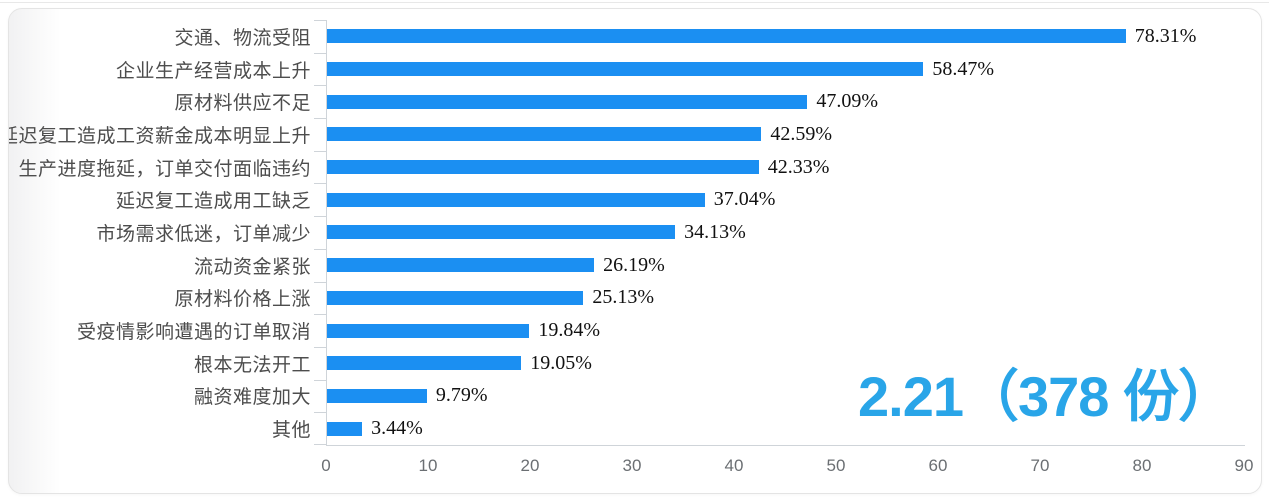 The height and width of the screenshot is (499, 1269). Describe the element at coordinates (428, 465) in the screenshot. I see `x-tick-label: 10` at that location.